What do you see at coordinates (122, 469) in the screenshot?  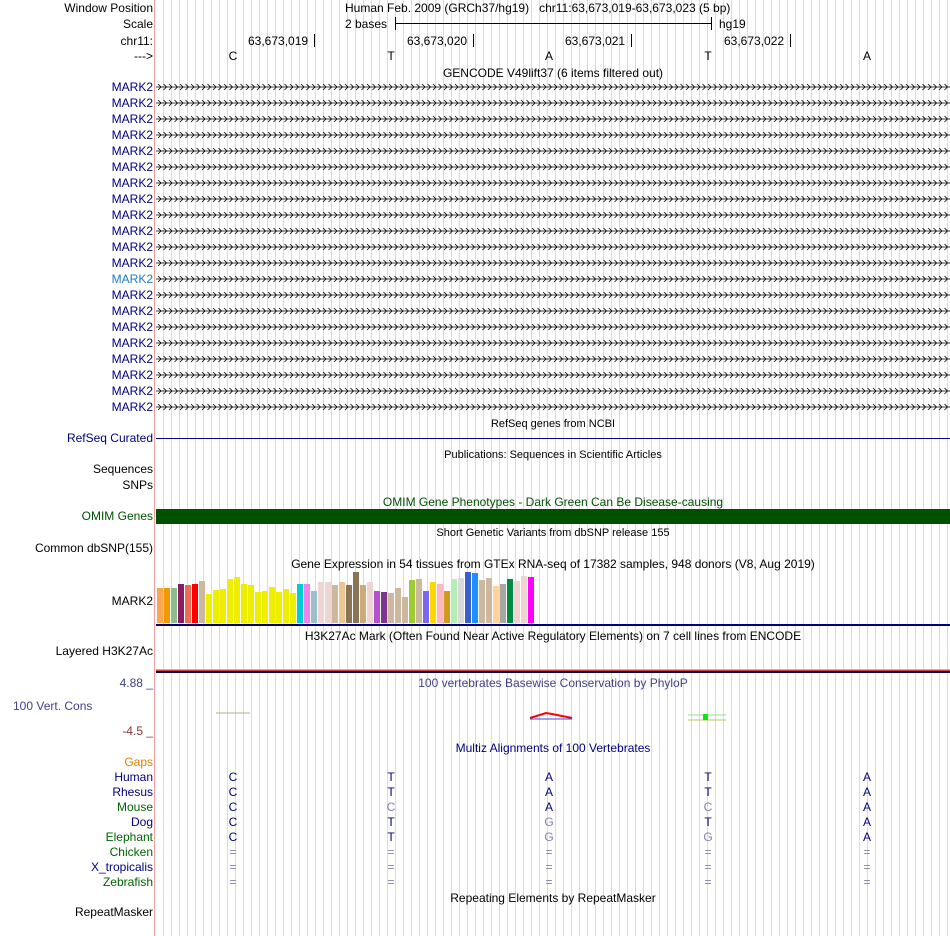 I see `publications-sequences-label: Sequences` at bounding box center [122, 469].